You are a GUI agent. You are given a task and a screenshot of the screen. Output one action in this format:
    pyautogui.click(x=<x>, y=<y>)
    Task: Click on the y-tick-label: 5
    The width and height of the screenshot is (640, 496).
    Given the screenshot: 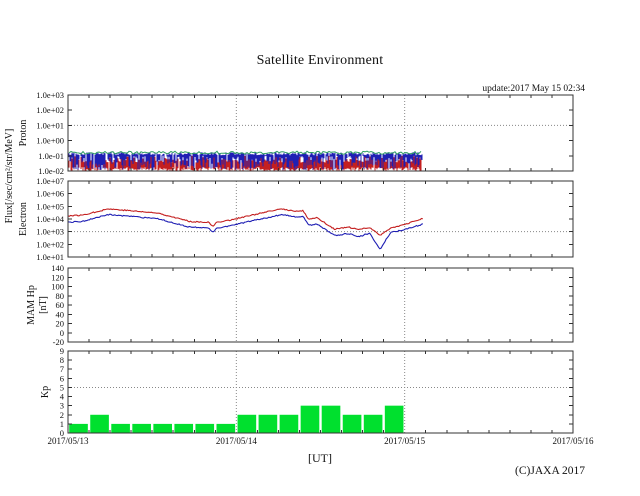 What is the action you would take?
    pyautogui.click(x=62, y=387)
    